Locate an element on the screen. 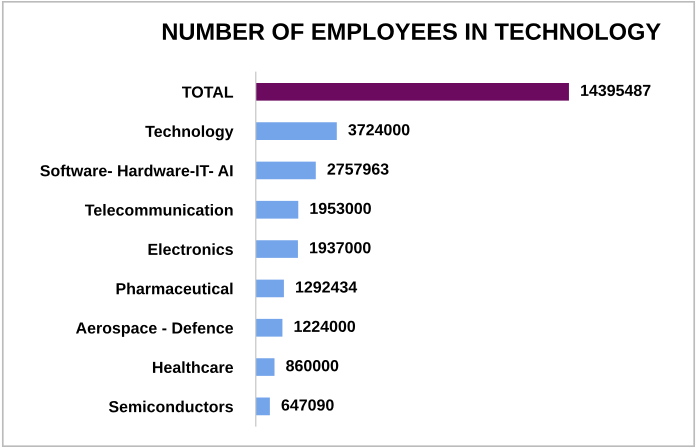 This screenshot has width=697, height=448. data-label: 1953000 is located at coordinates (340, 208).